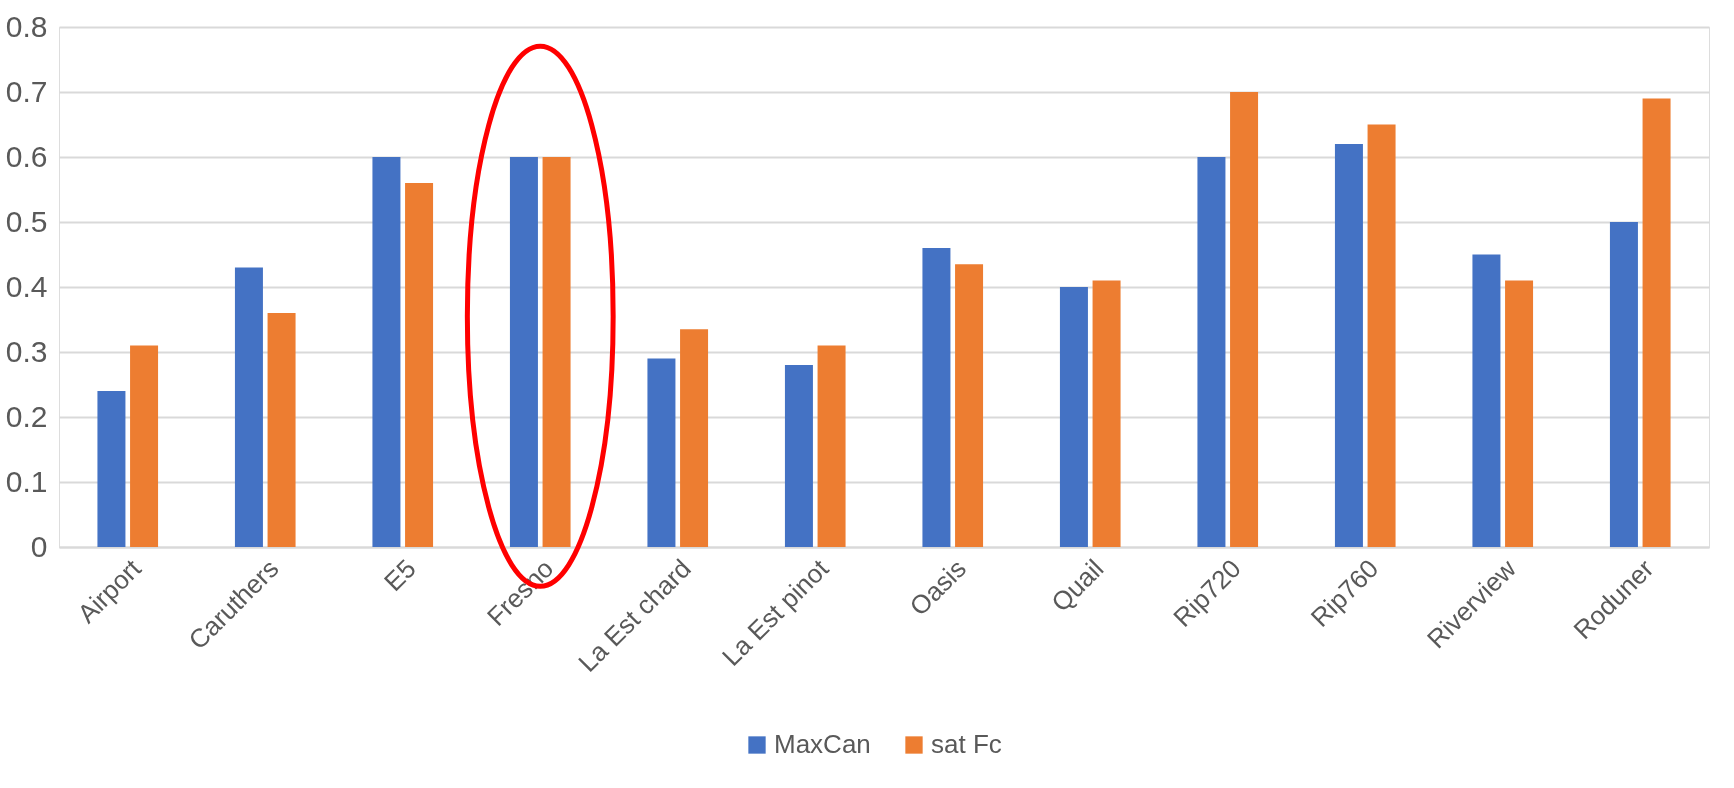 Image resolution: width=1734 pixels, height=788 pixels. Describe the element at coordinates (400, 575) in the screenshot. I see `x-tick-label: E5` at that location.